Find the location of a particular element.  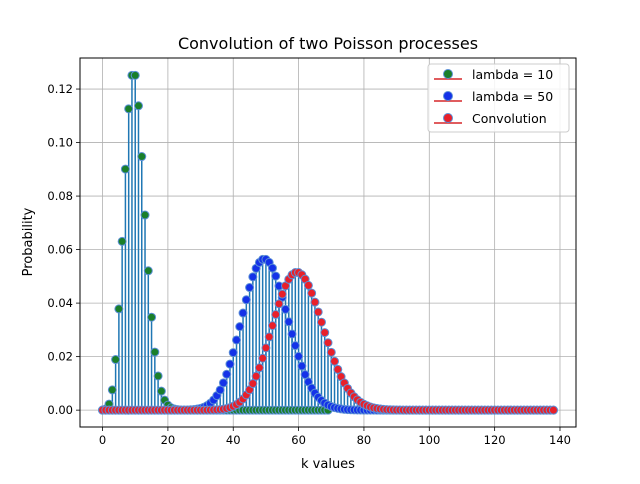

x-tick-label: 80 is located at coordinates (364, 440).